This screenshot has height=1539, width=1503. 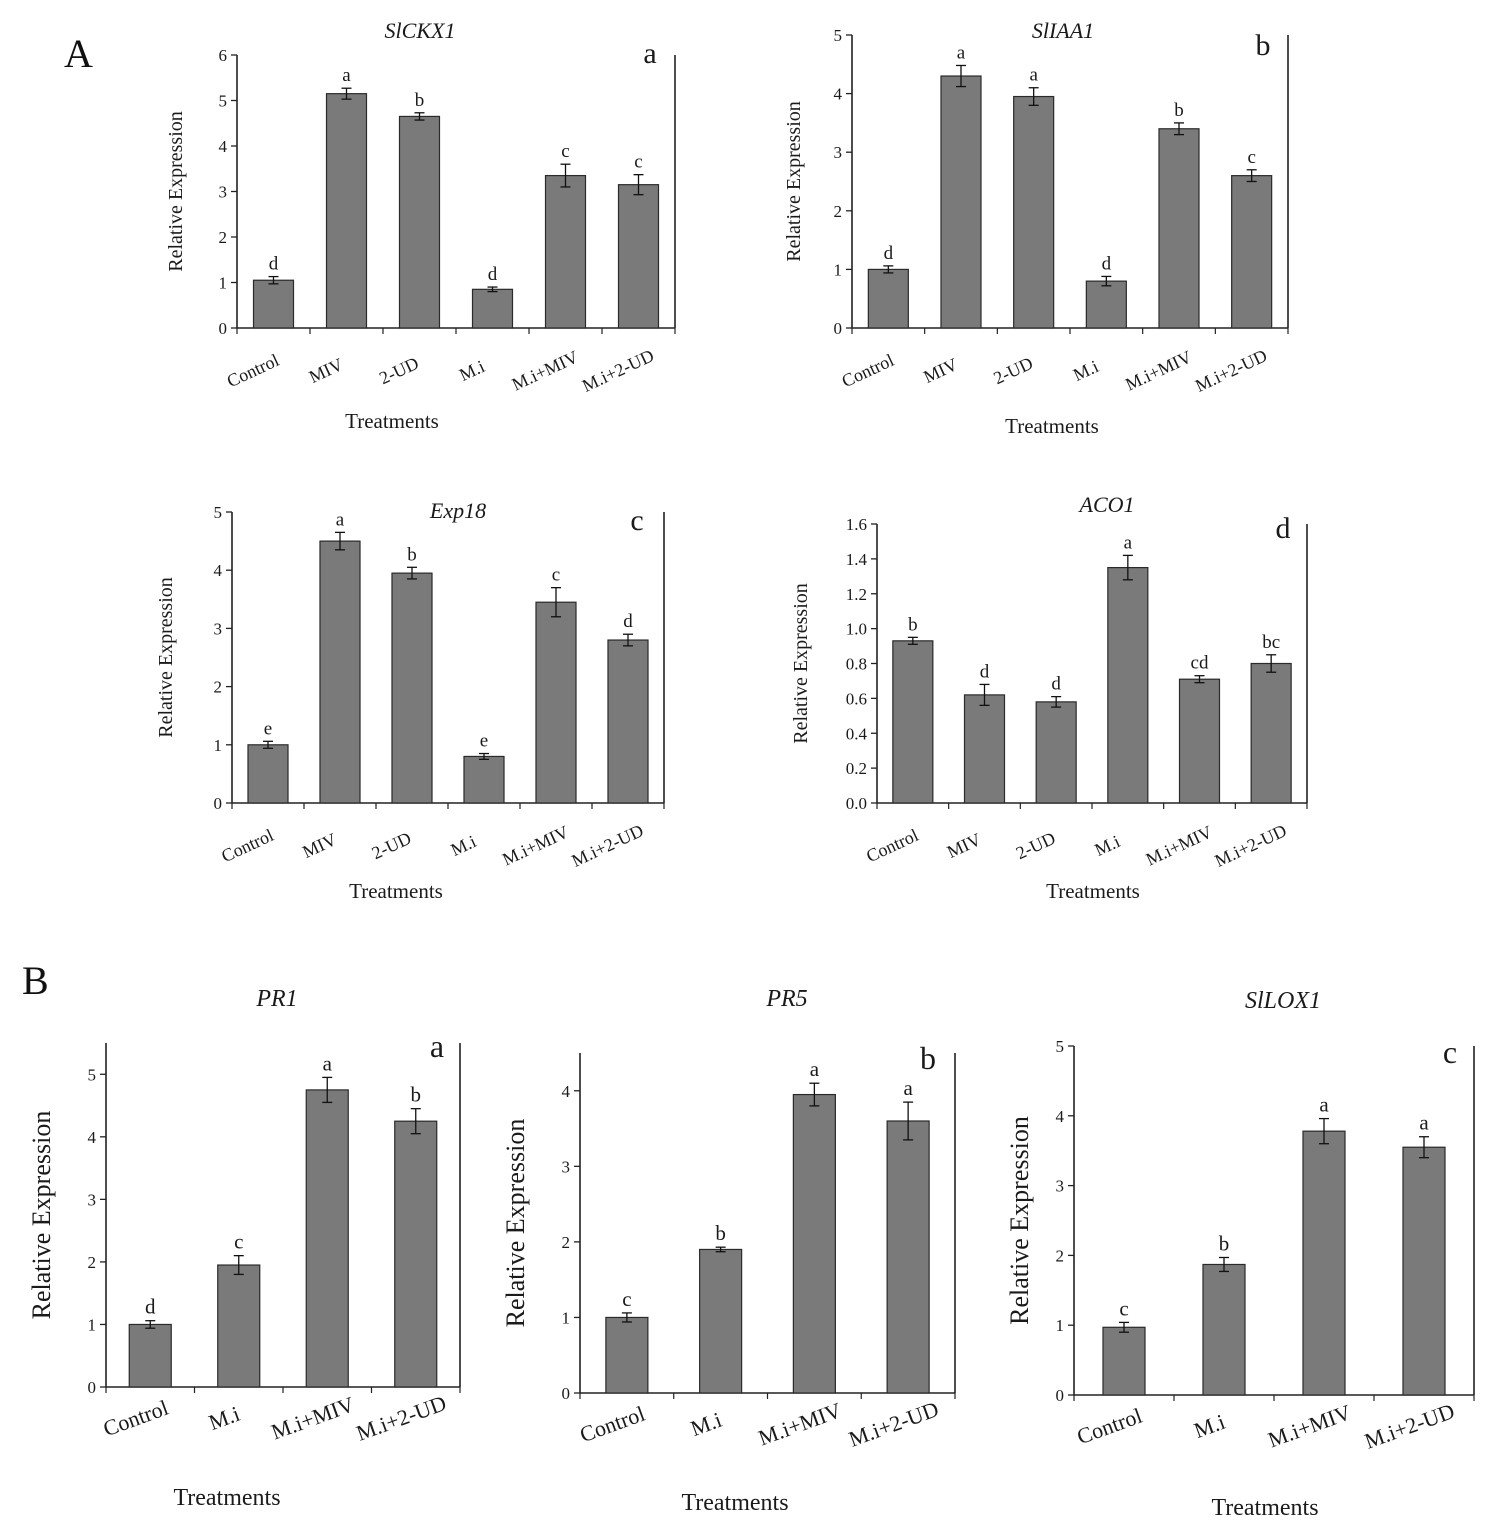 What do you see at coordinates (1200, 663) in the screenshot?
I see `significance-letter: cd` at bounding box center [1200, 663].